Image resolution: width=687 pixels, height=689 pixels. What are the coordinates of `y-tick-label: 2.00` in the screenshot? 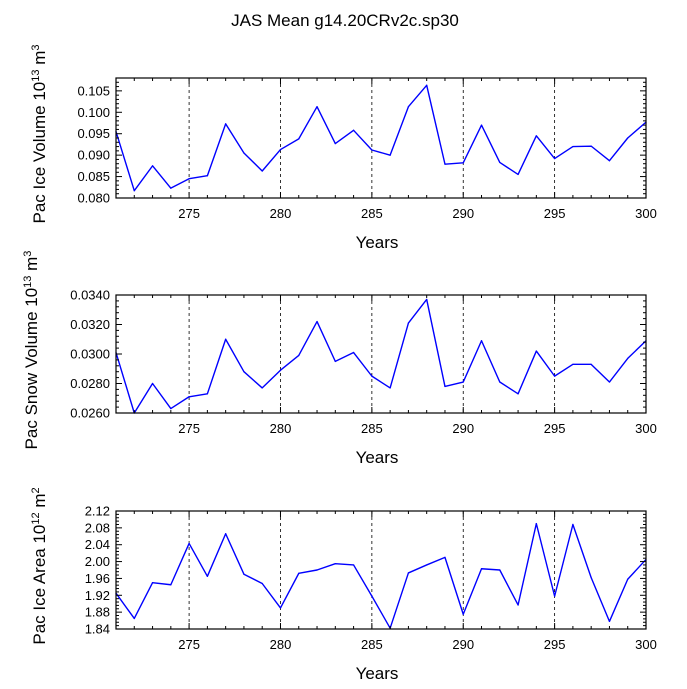 It's located at (97, 561).